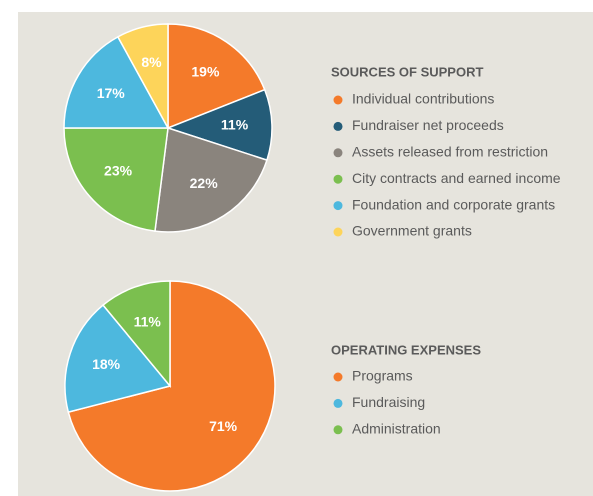  I want to click on slice-label: 17%, so click(111, 93).